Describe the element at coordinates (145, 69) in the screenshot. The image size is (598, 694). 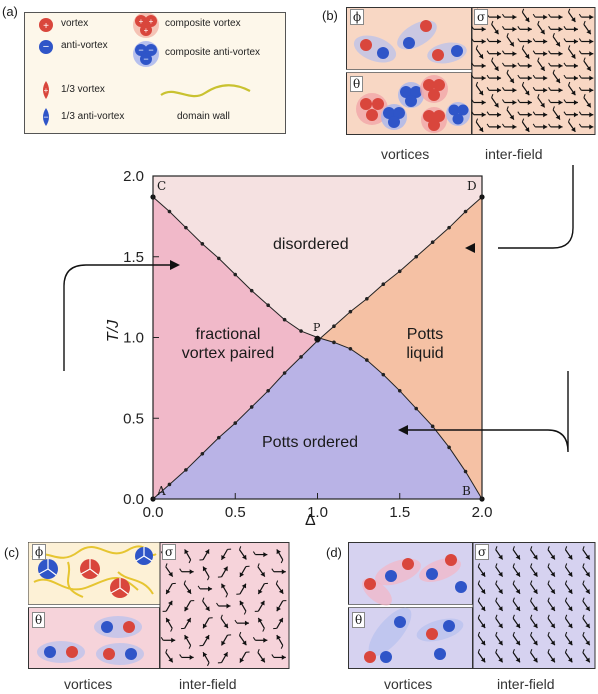
I see `legend-icons: + − + ++ − −− + −` at that location.